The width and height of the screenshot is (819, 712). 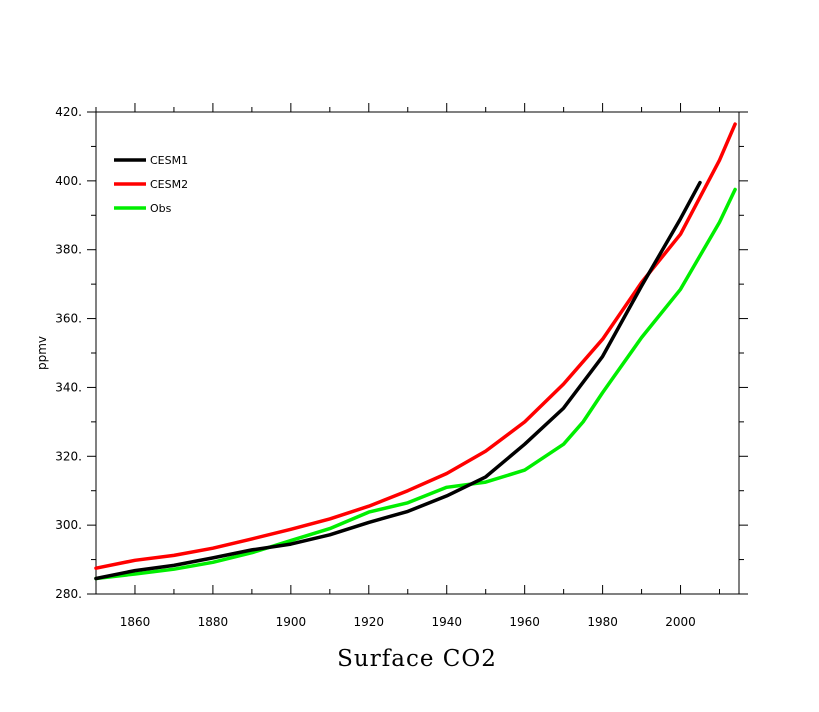 What do you see at coordinates (68, 387) in the screenshot?
I see `y-tick-label: 340.` at bounding box center [68, 387].